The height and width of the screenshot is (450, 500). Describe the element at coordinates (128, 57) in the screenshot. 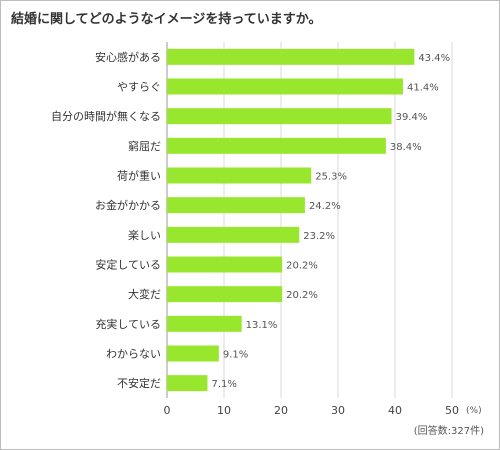

I see `category-label: 安心感がある` at that location.